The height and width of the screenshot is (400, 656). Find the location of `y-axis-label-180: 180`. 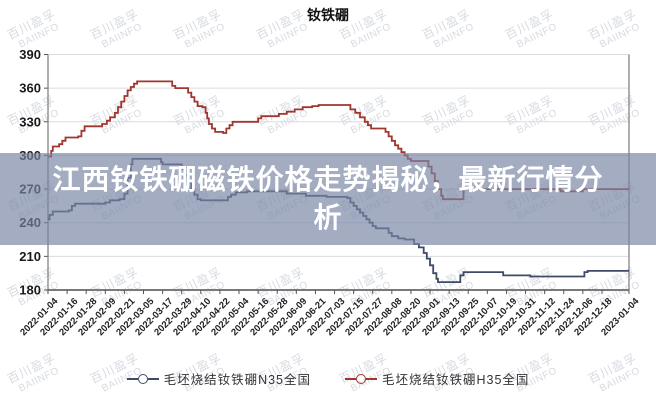

y-axis-label-180: 180 is located at coordinates (30, 290).